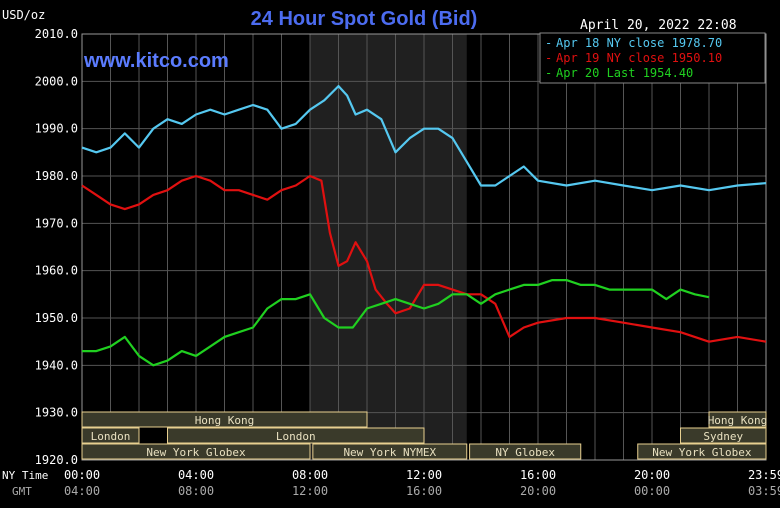 The image size is (780, 508). I want to click on x-tick-gmt: 03:59, so click(764, 491).